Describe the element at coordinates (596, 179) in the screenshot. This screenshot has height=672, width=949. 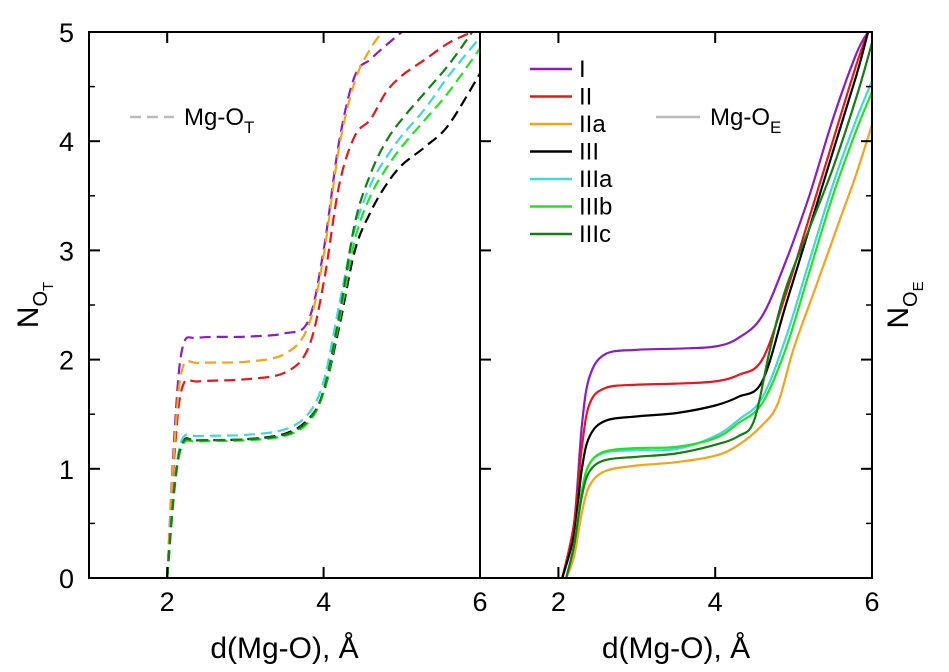
I see `series-legend-label-IIIa: IIIa` at that location.